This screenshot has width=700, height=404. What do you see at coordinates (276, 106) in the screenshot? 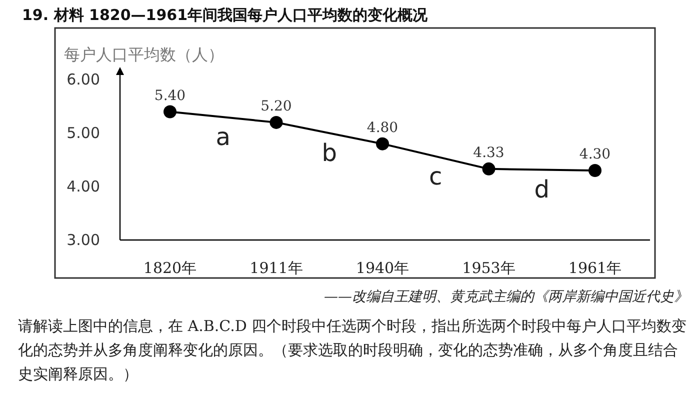
I see `data-label: 5.20` at bounding box center [276, 106].